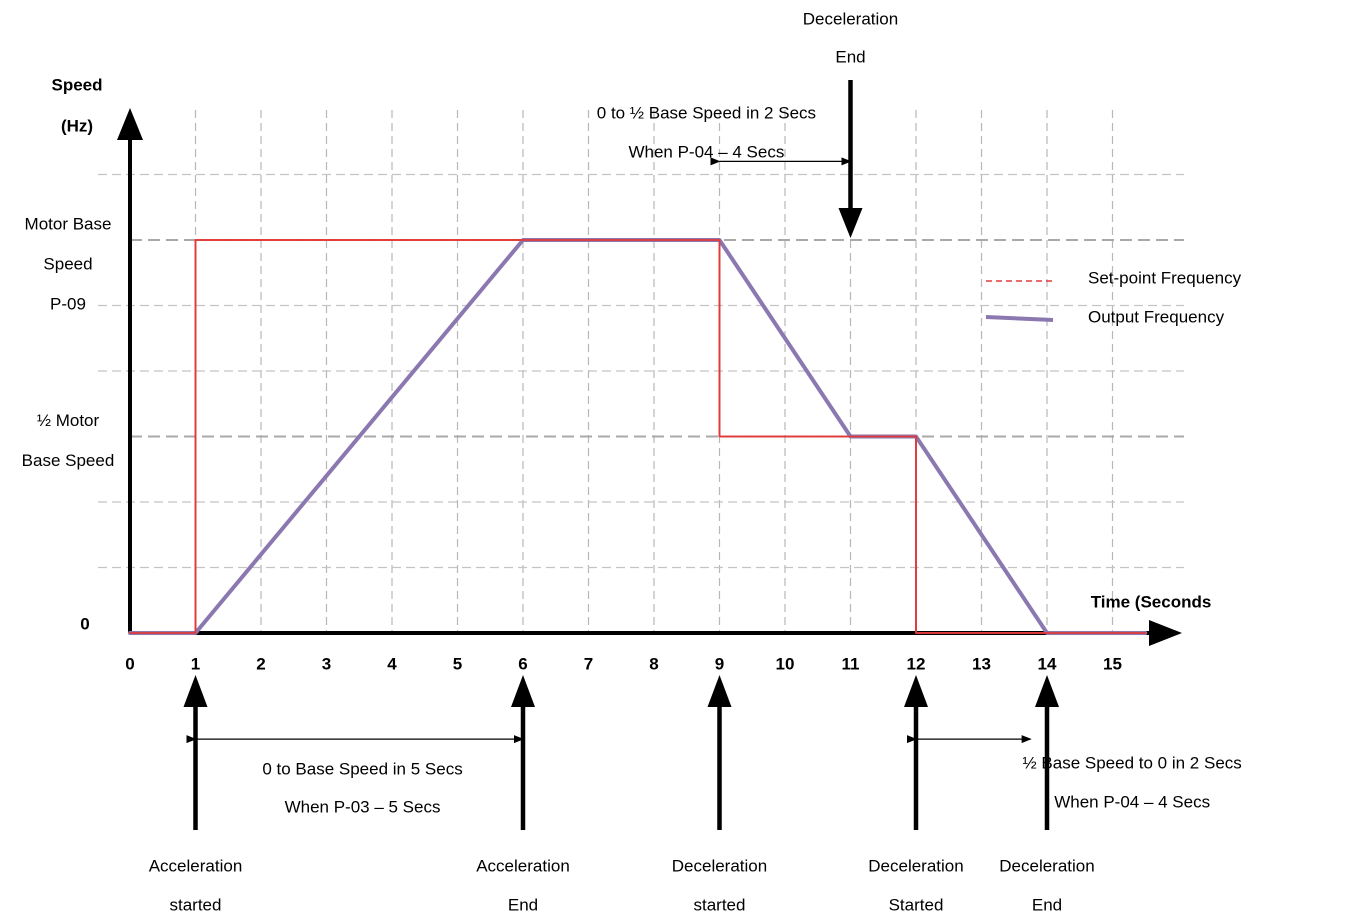 The height and width of the screenshot is (918, 1349). What do you see at coordinates (981, 663) in the screenshot?
I see `x-tick-label: 13` at bounding box center [981, 663].